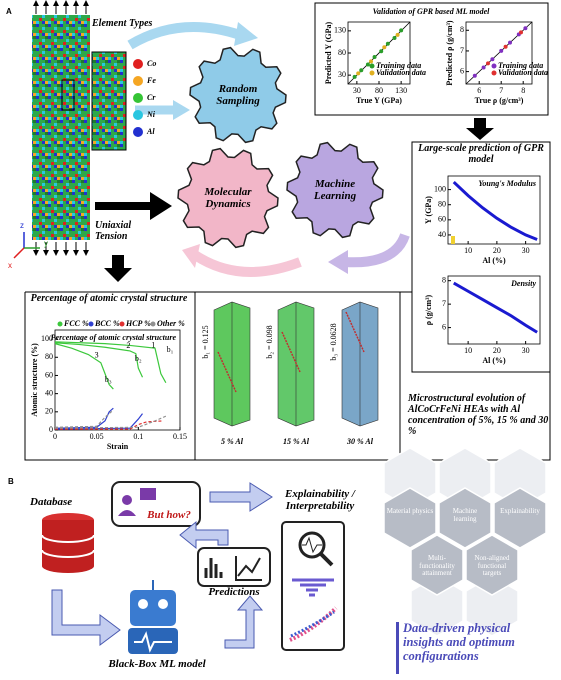 This screenshot has height=680, width=561. What do you see at coordinates (76, 323) in the screenshot?
I see `legend-label: FCC %` at bounding box center [76, 323].